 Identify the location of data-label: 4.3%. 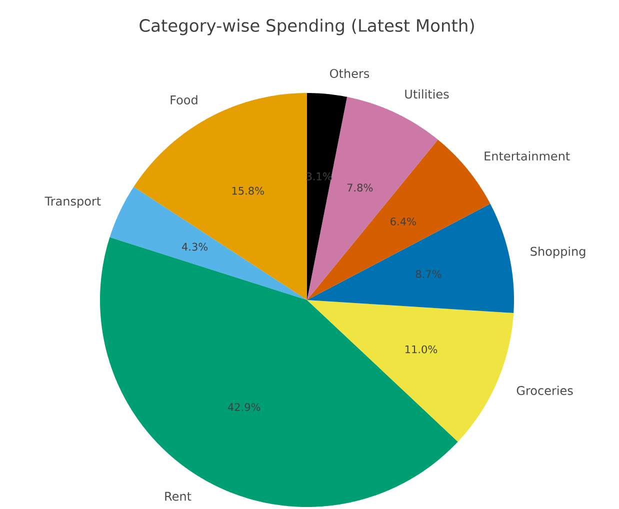
(195, 246).